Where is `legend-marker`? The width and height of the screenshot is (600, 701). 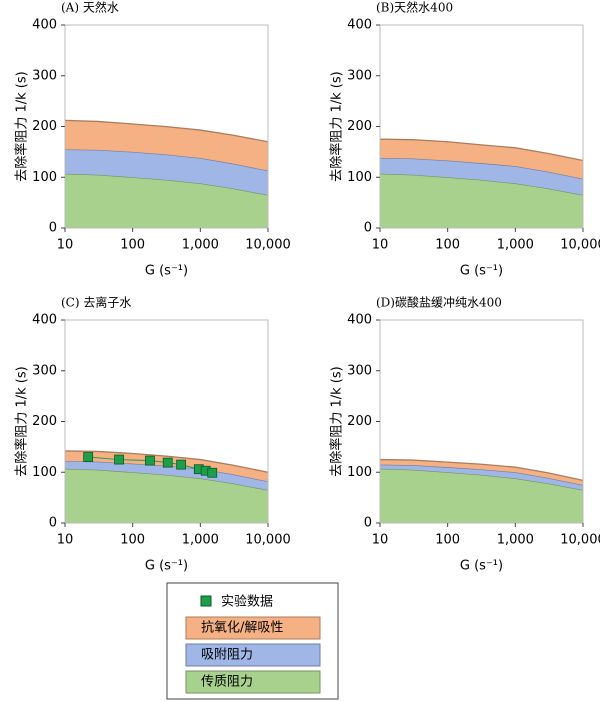 legend-marker is located at coordinates (206, 601).